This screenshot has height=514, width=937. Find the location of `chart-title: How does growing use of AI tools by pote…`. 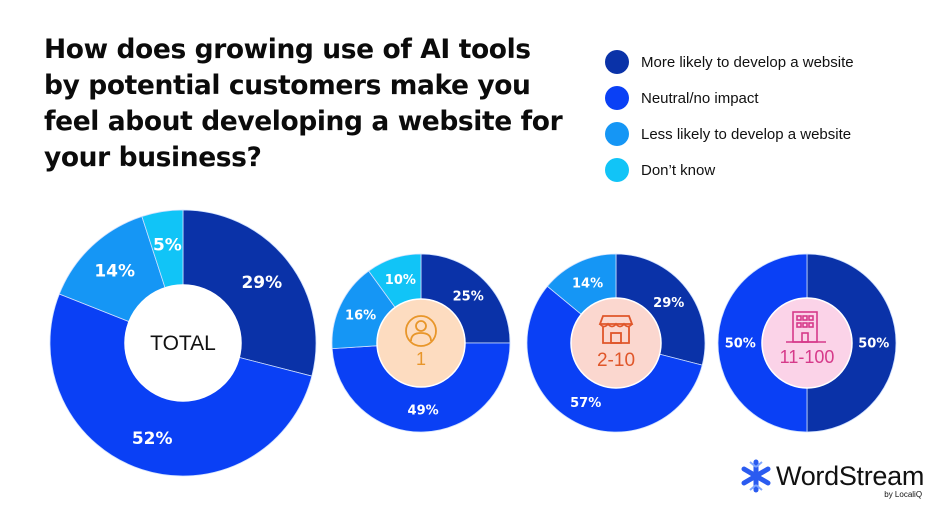

chart-title: How does growing use of AI tools by pote… is located at coordinates (303, 103).